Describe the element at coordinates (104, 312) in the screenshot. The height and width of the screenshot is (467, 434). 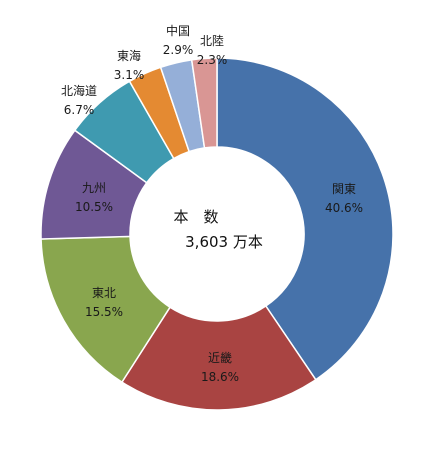
I see `slice-value-label-2: 15.5%` at that location.